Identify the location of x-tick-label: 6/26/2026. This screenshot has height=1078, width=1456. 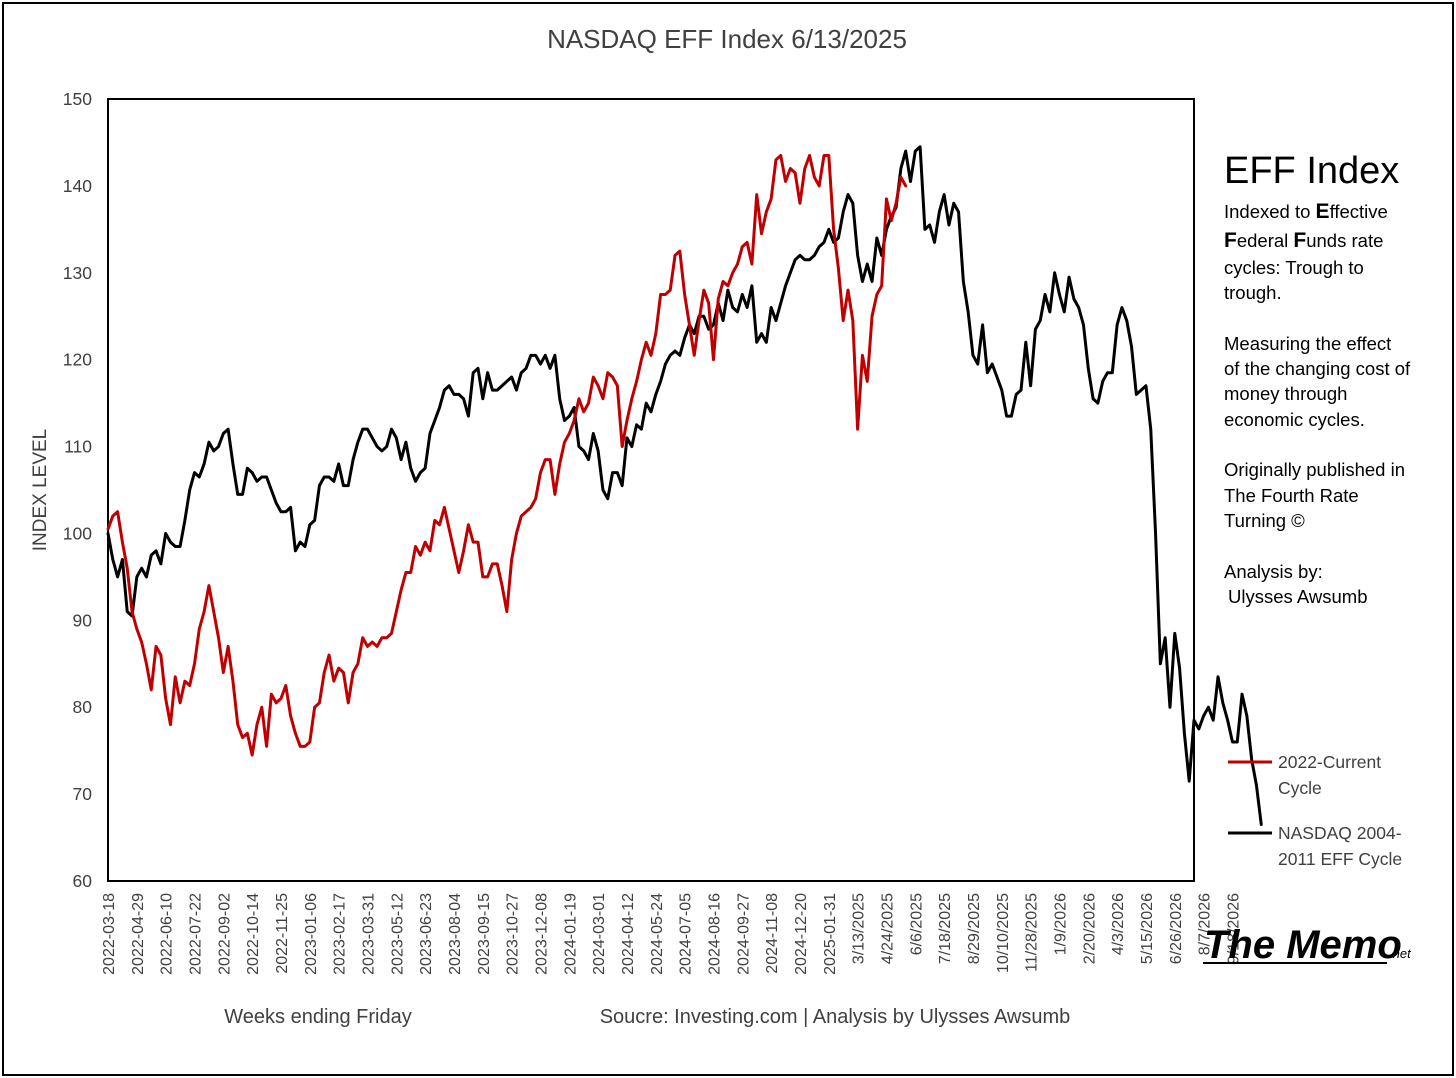
(1176, 928).